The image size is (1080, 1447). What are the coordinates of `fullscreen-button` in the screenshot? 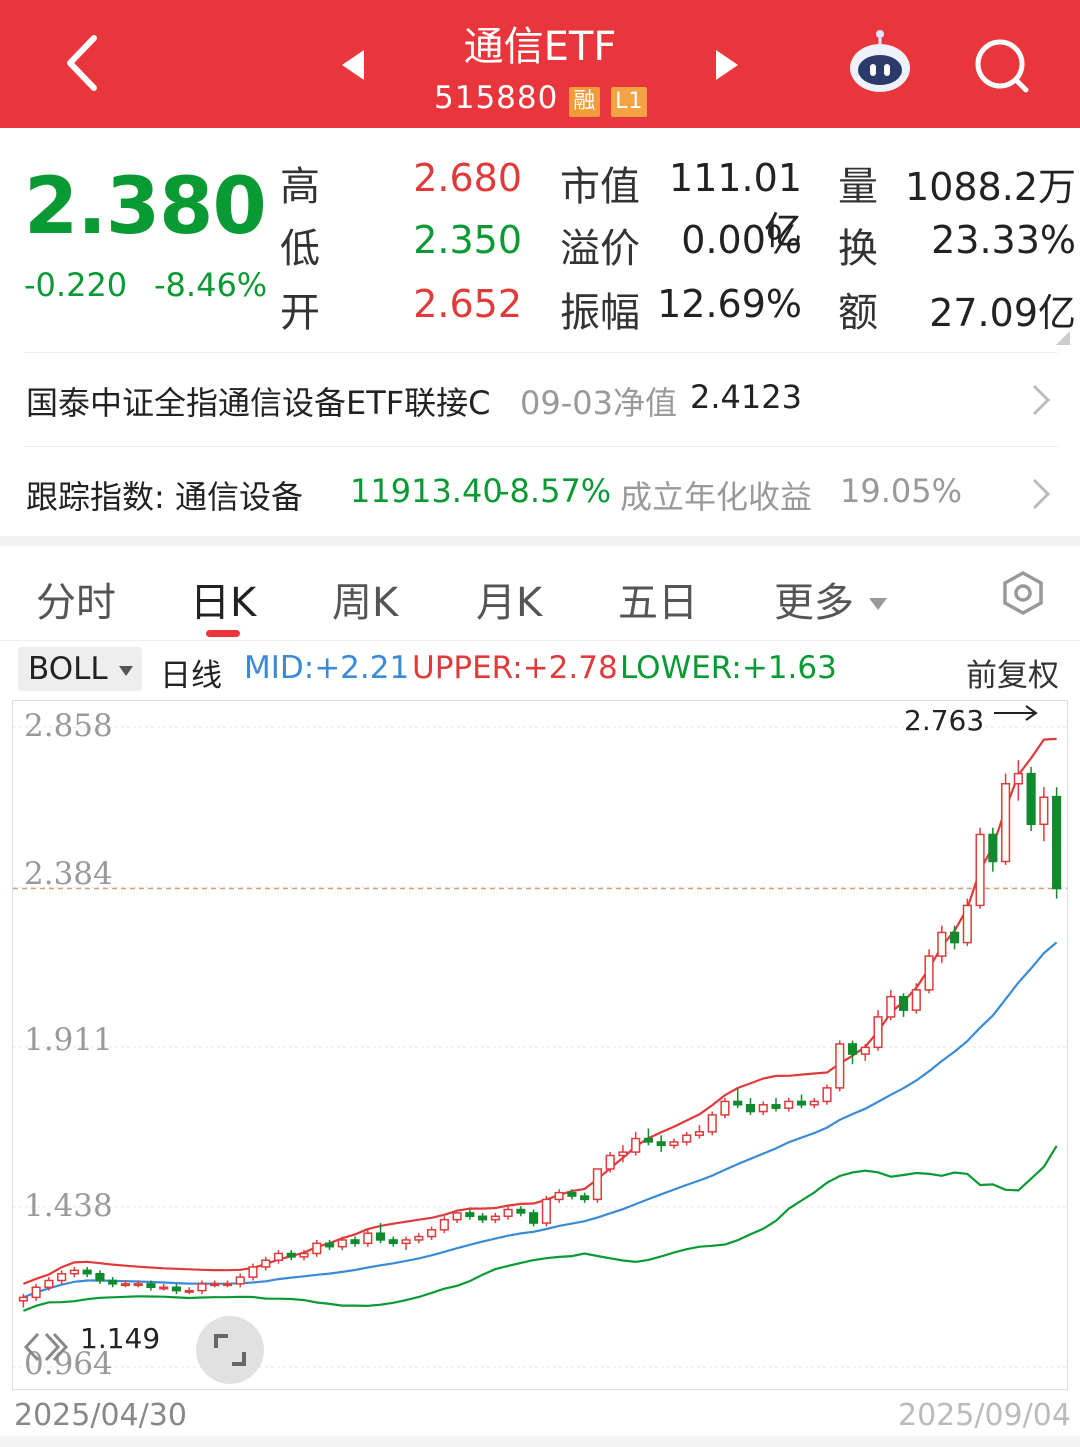 It's located at (230, 1350).